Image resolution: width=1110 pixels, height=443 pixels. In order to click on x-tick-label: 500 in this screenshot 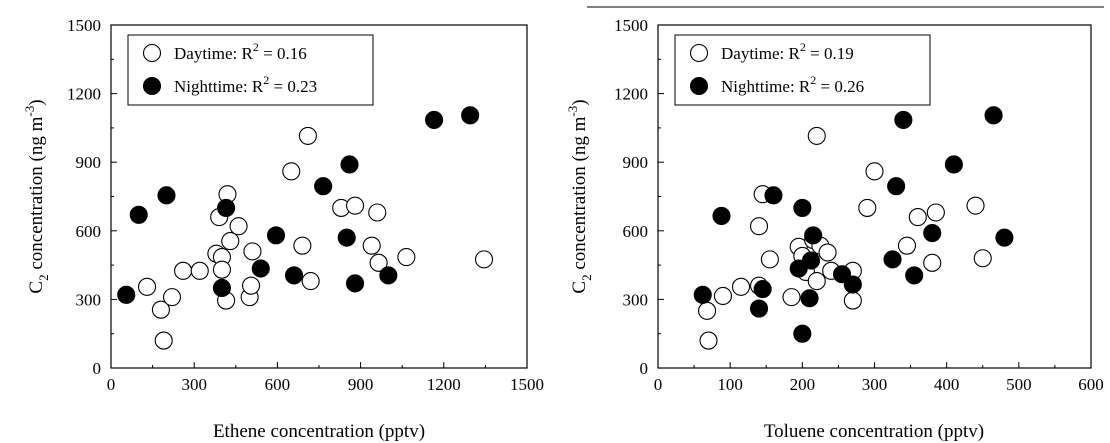, I will do `click(1019, 384)`.